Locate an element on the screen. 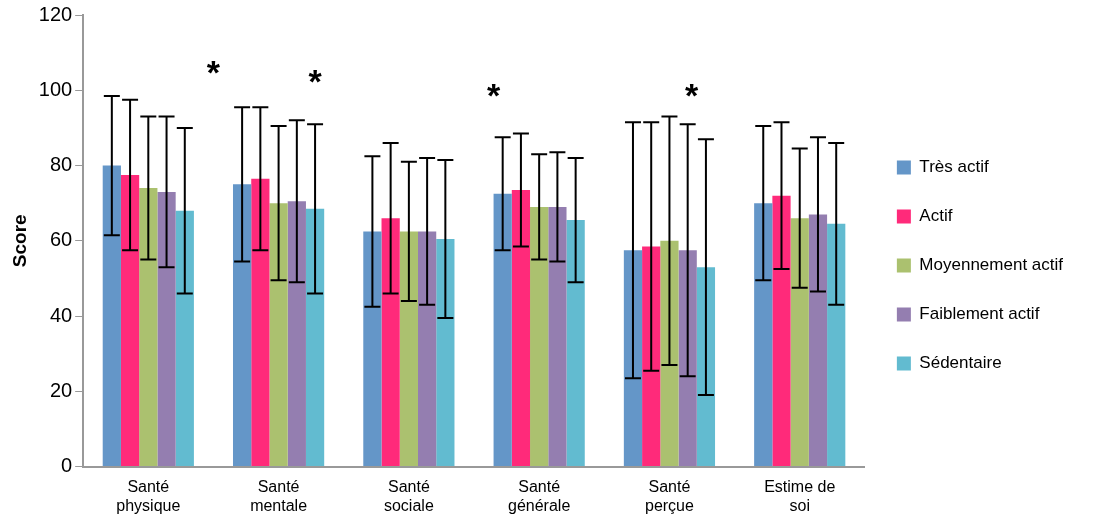  x-tick-label: Estime de soi is located at coordinates (800, 495).